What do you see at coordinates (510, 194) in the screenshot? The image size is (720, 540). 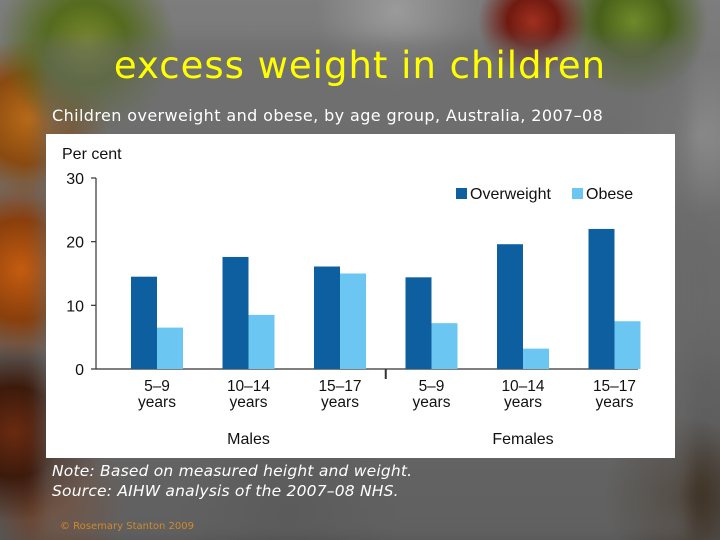 I see `legend-label: Overweight` at bounding box center [510, 194].